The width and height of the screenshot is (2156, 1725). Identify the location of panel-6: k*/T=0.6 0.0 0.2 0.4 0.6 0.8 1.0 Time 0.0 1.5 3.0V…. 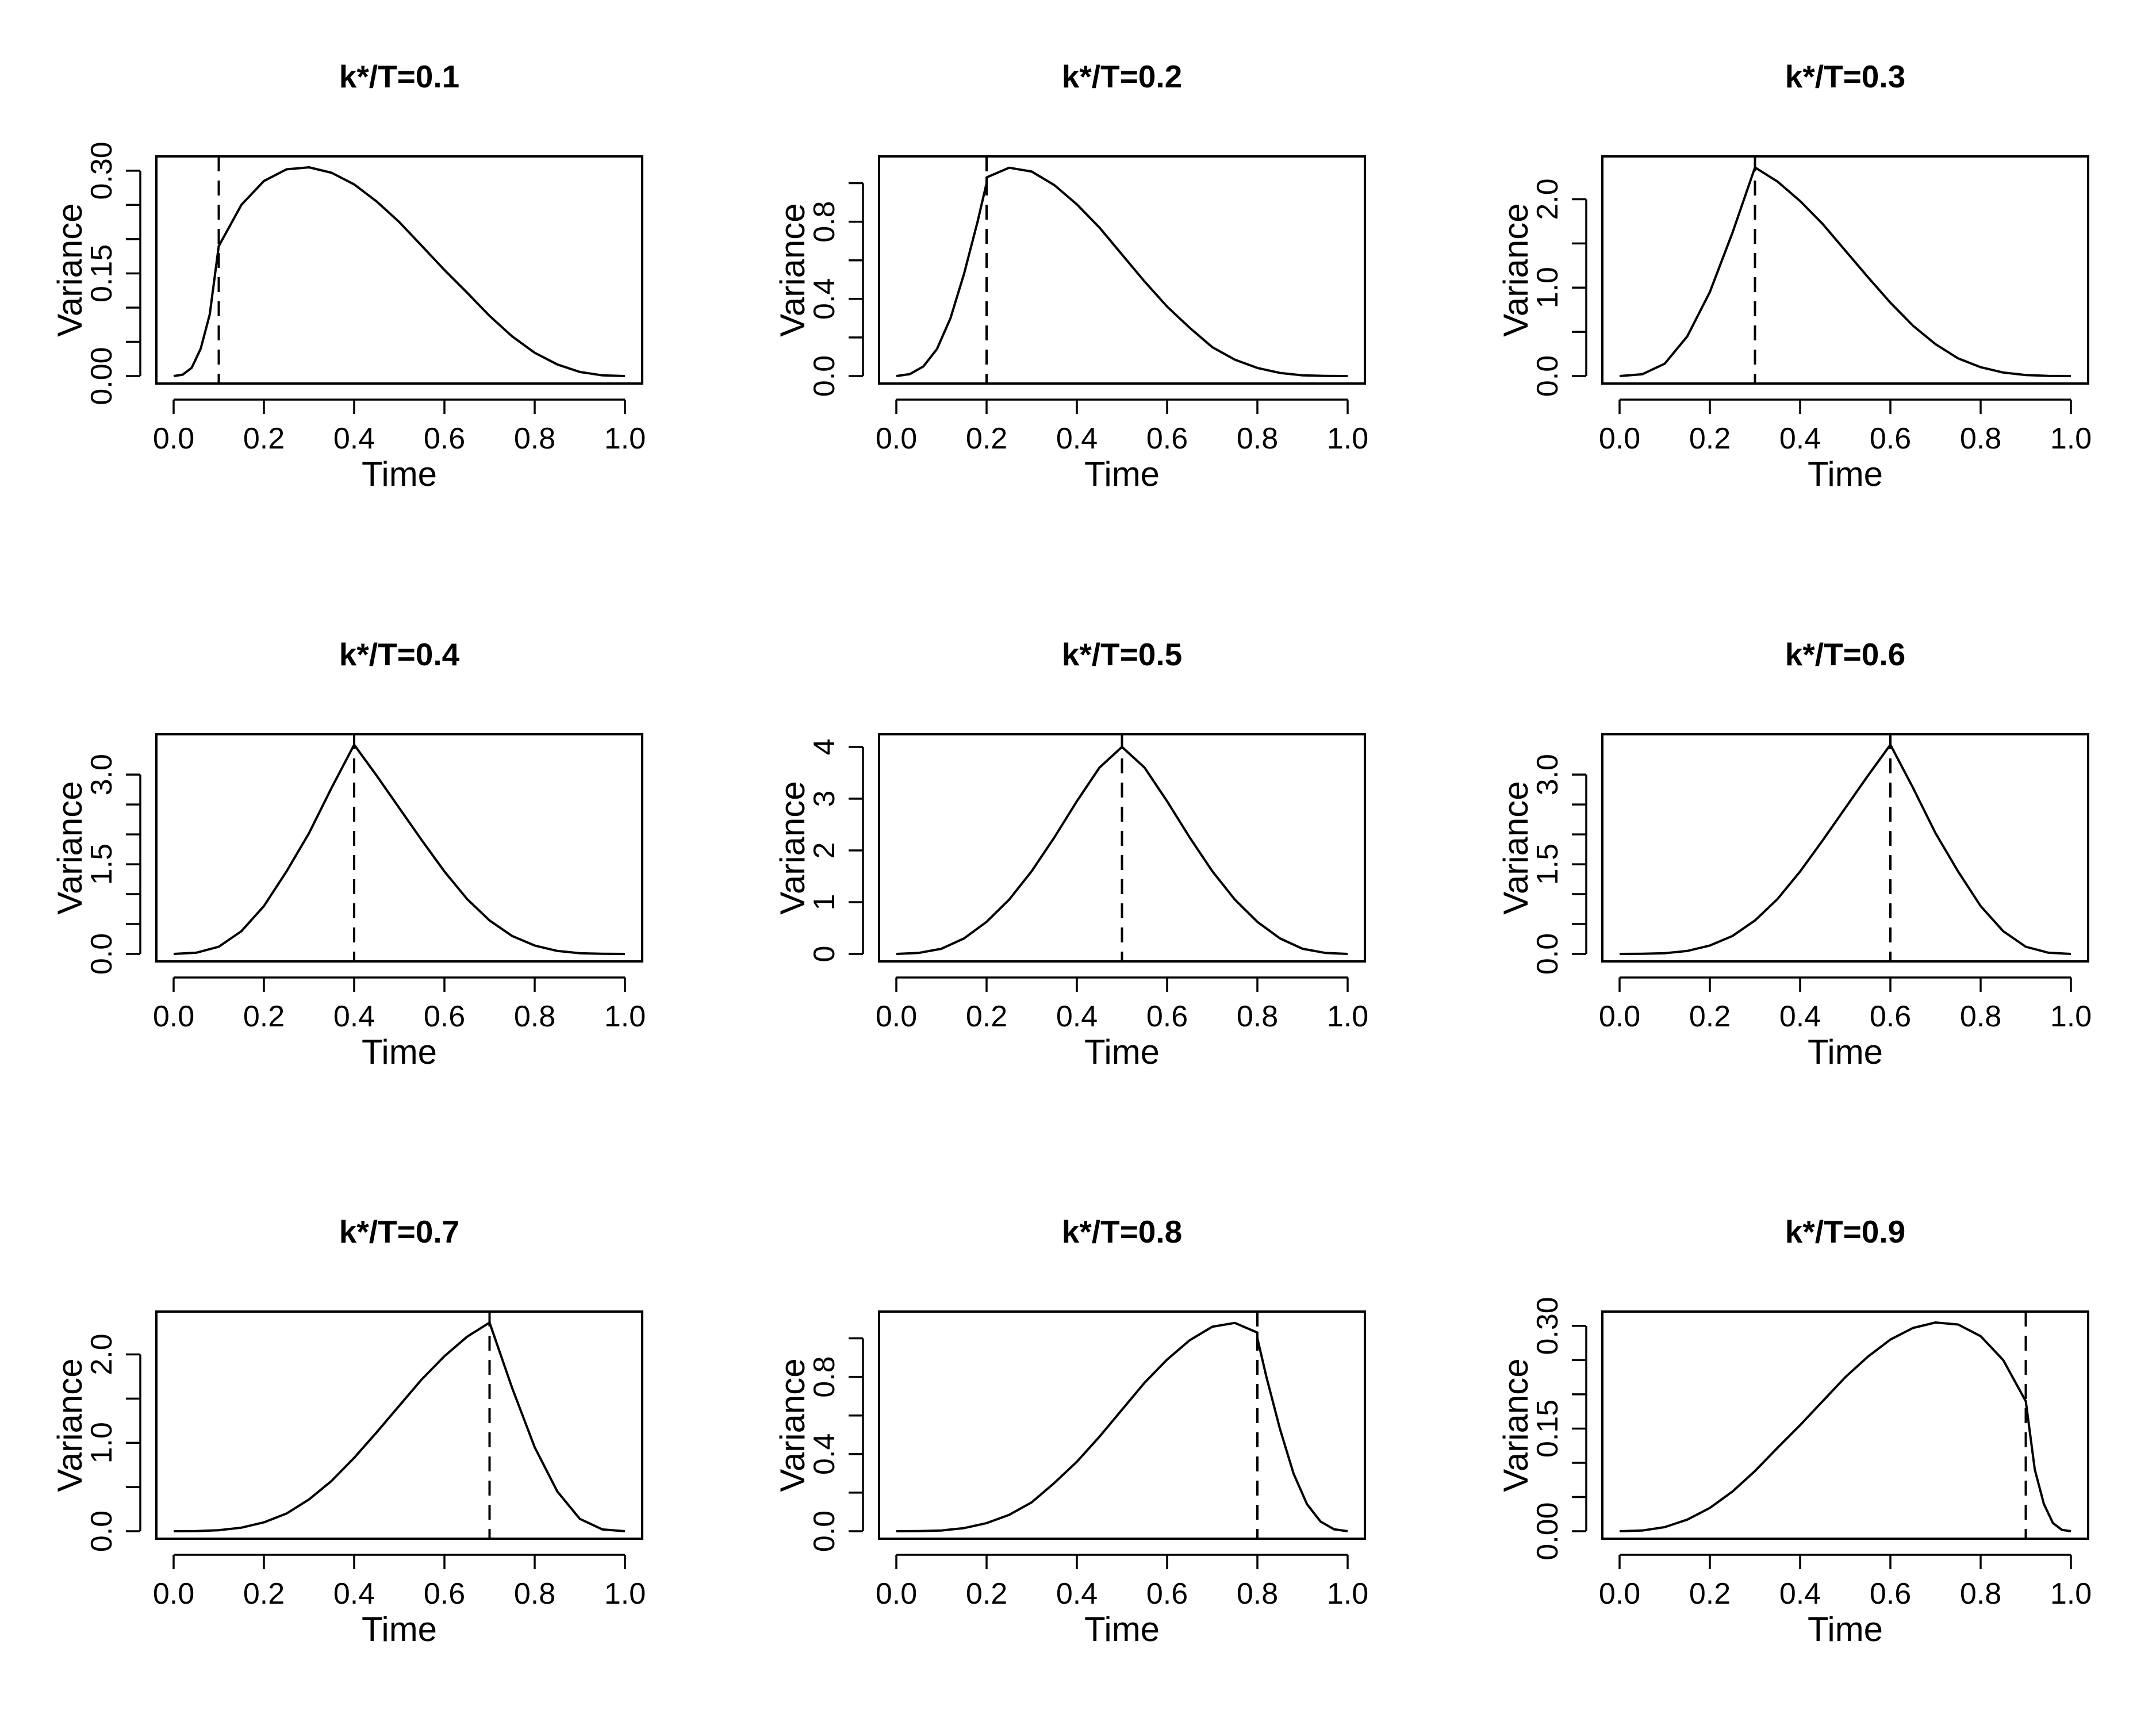
(1794, 854).